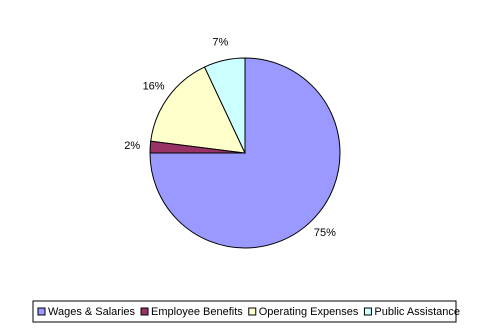 Image resolution: width=491 pixels, height=333 pixels. I want to click on data-label: 7%, so click(220, 43).